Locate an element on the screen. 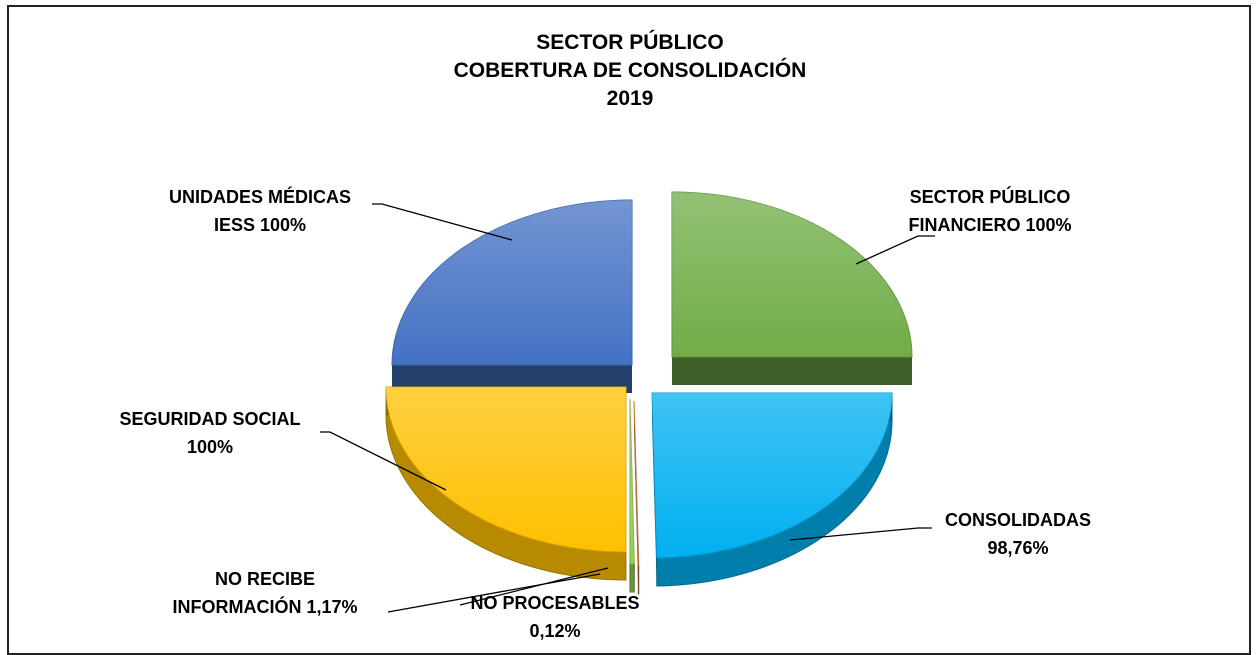 The height and width of the screenshot is (655, 1260). label-no-procesables-line-2: 0,12% is located at coordinates (555, 631).